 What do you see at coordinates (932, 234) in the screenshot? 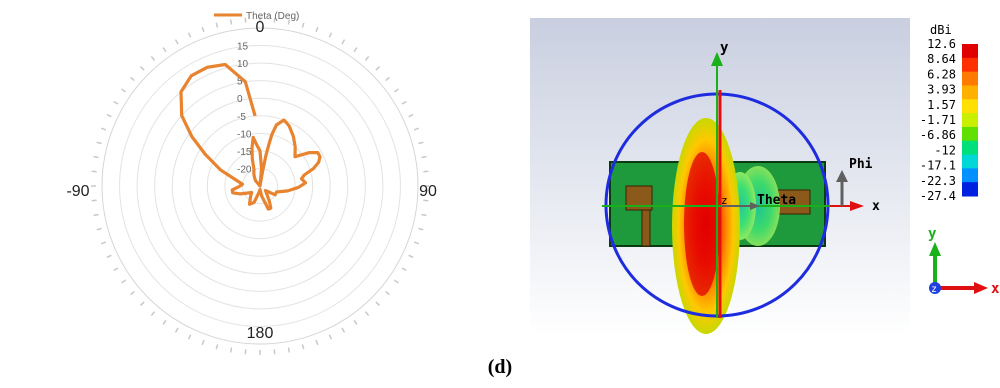
I see `triad-y-label: y` at bounding box center [932, 234].